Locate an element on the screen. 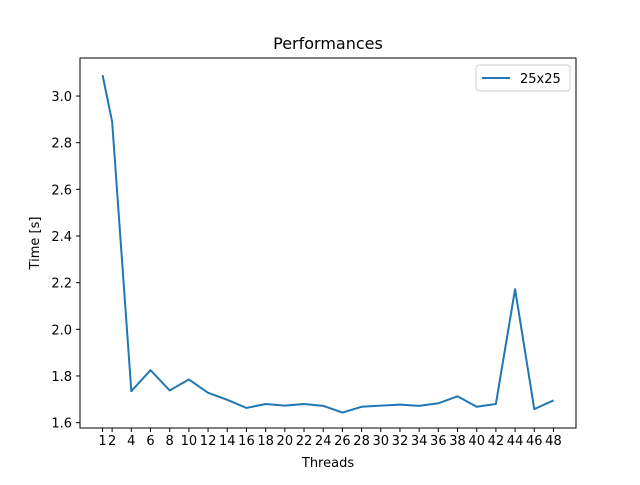 The height and width of the screenshot is (485, 640). x-tick-label: 1 is located at coordinates (102, 441).